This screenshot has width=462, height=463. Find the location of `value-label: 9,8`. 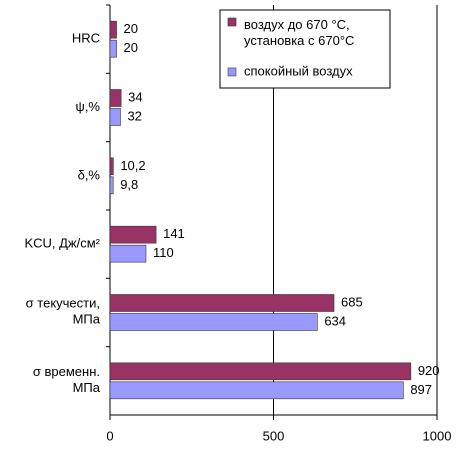

value-label: 9,8 is located at coordinates (129, 184).